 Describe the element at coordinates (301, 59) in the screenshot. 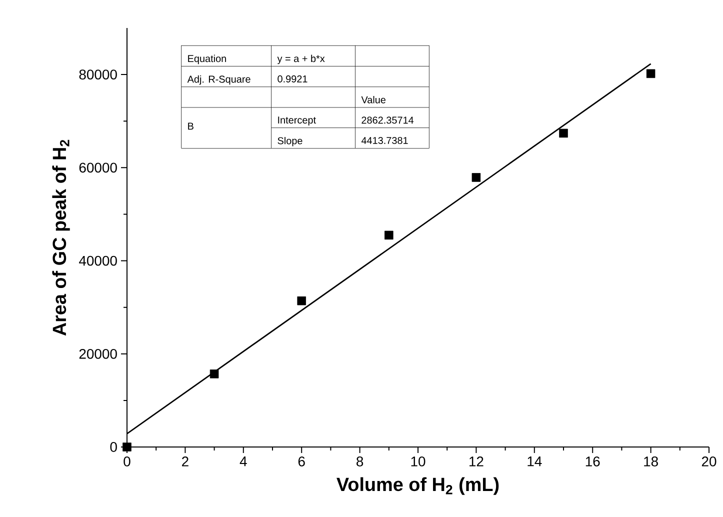

I see `annotation: y = a + b*x` at that location.